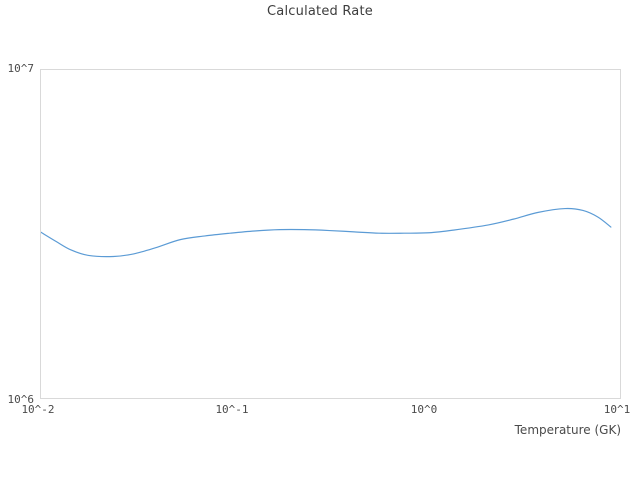 This screenshot has height=480, width=640. Describe the element at coordinates (38, 409) in the screenshot. I see `x-tick-label-1e-2: 10^-2` at that location.